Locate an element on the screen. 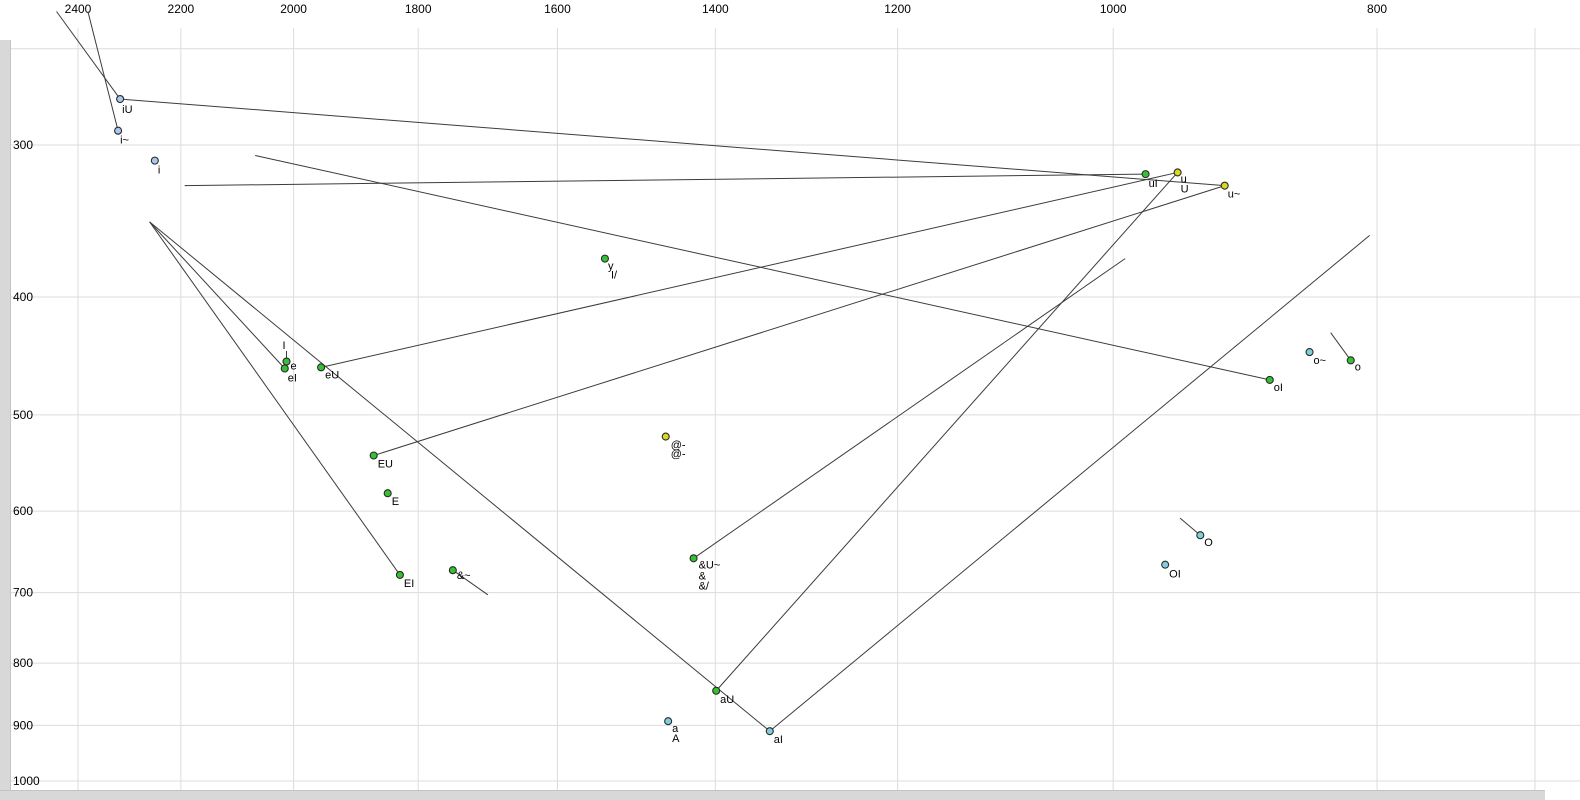 The height and width of the screenshot is (800, 1580). vowel-label-O: O is located at coordinates (1208, 543).